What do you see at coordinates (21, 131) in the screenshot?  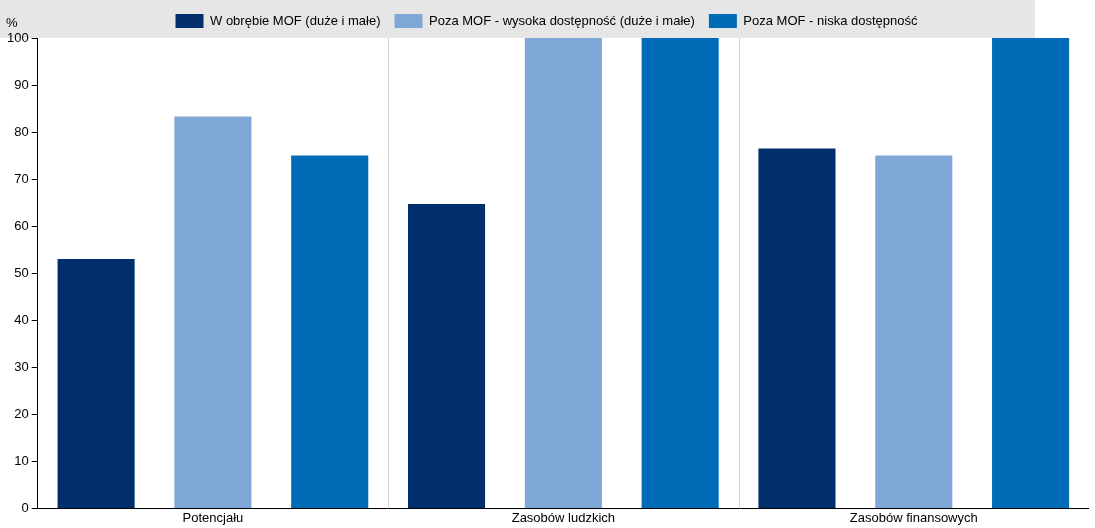 I see `y-tick-label: 80` at bounding box center [21, 131].